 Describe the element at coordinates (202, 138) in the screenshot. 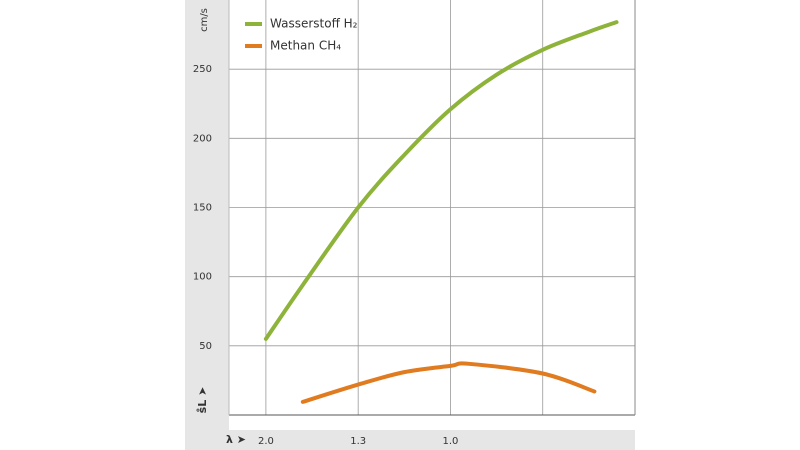

I see `y-tick-label: 200` at that location.